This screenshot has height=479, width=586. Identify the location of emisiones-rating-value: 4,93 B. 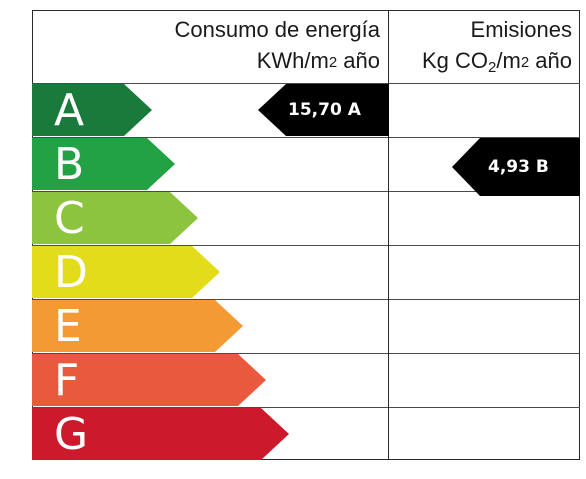
(518, 167).